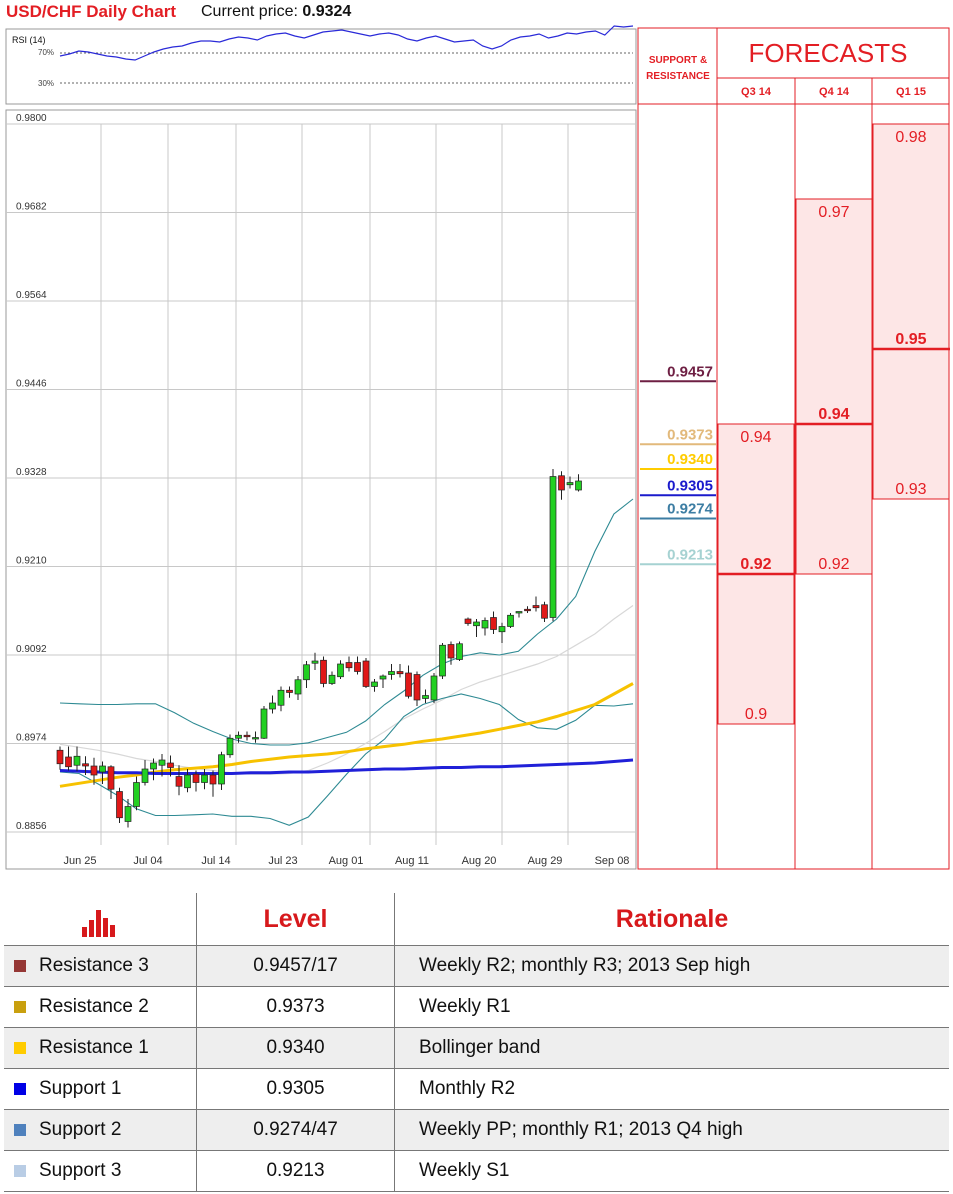 The height and width of the screenshot is (1194, 953). Describe the element at coordinates (295, 1048) in the screenshot. I see `row-level: 0.9340` at that location.